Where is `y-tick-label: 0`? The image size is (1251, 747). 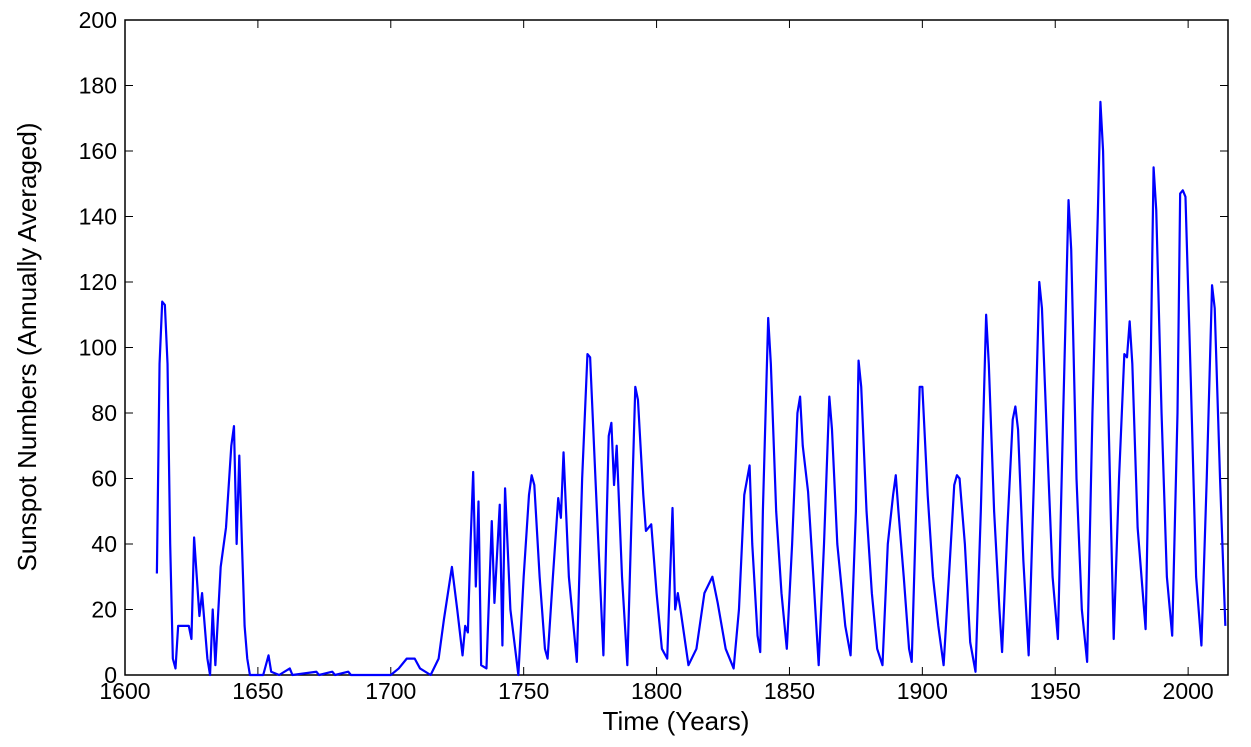 y-tick-label: 0 is located at coordinates (110, 675).